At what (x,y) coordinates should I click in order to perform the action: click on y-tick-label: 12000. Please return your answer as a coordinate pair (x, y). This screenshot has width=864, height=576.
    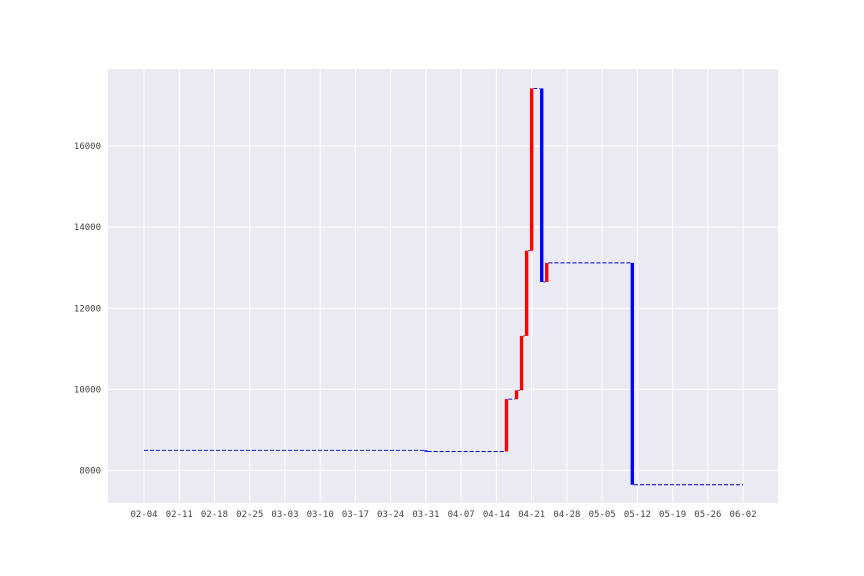
    Looking at the image, I should click on (87, 309).